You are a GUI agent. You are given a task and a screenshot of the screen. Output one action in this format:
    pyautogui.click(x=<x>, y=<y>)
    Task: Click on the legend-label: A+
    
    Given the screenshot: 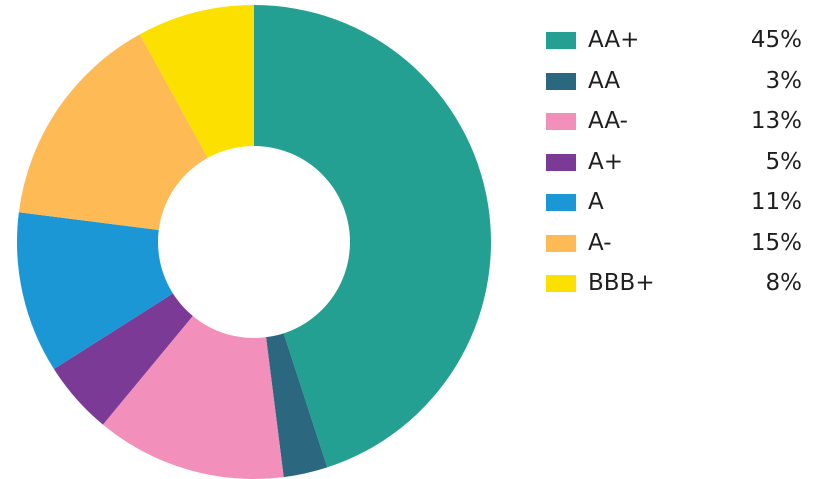 What is the action you would take?
    pyautogui.click(x=606, y=161)
    